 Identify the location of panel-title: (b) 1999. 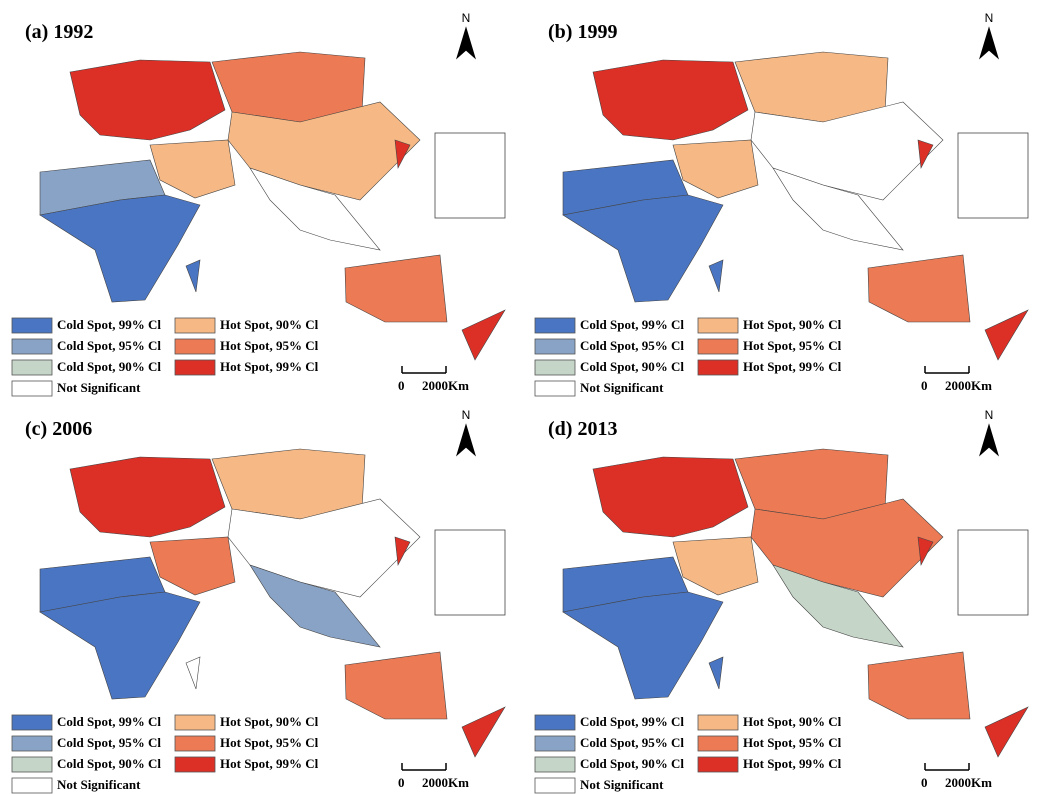
(582, 32).